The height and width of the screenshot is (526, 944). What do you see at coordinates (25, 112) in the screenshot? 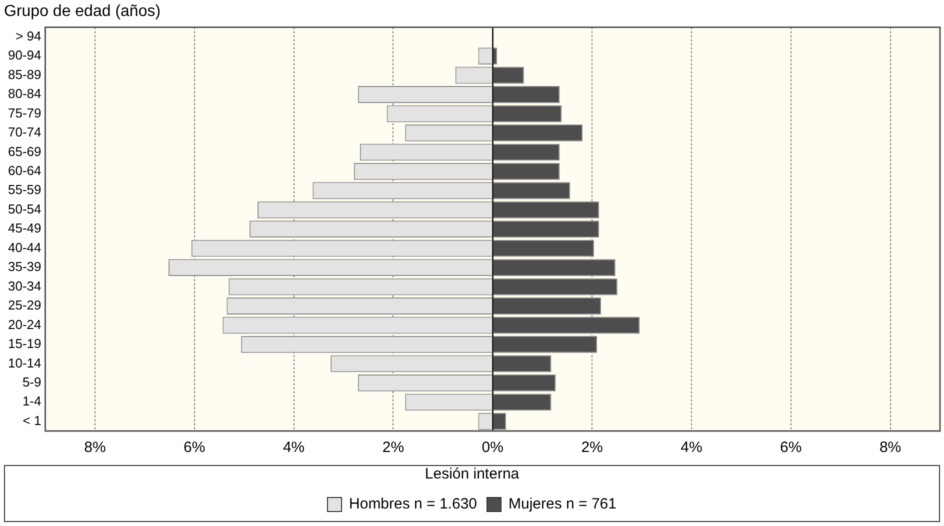
I see `y-tick-label: 75-79` at bounding box center [25, 112].